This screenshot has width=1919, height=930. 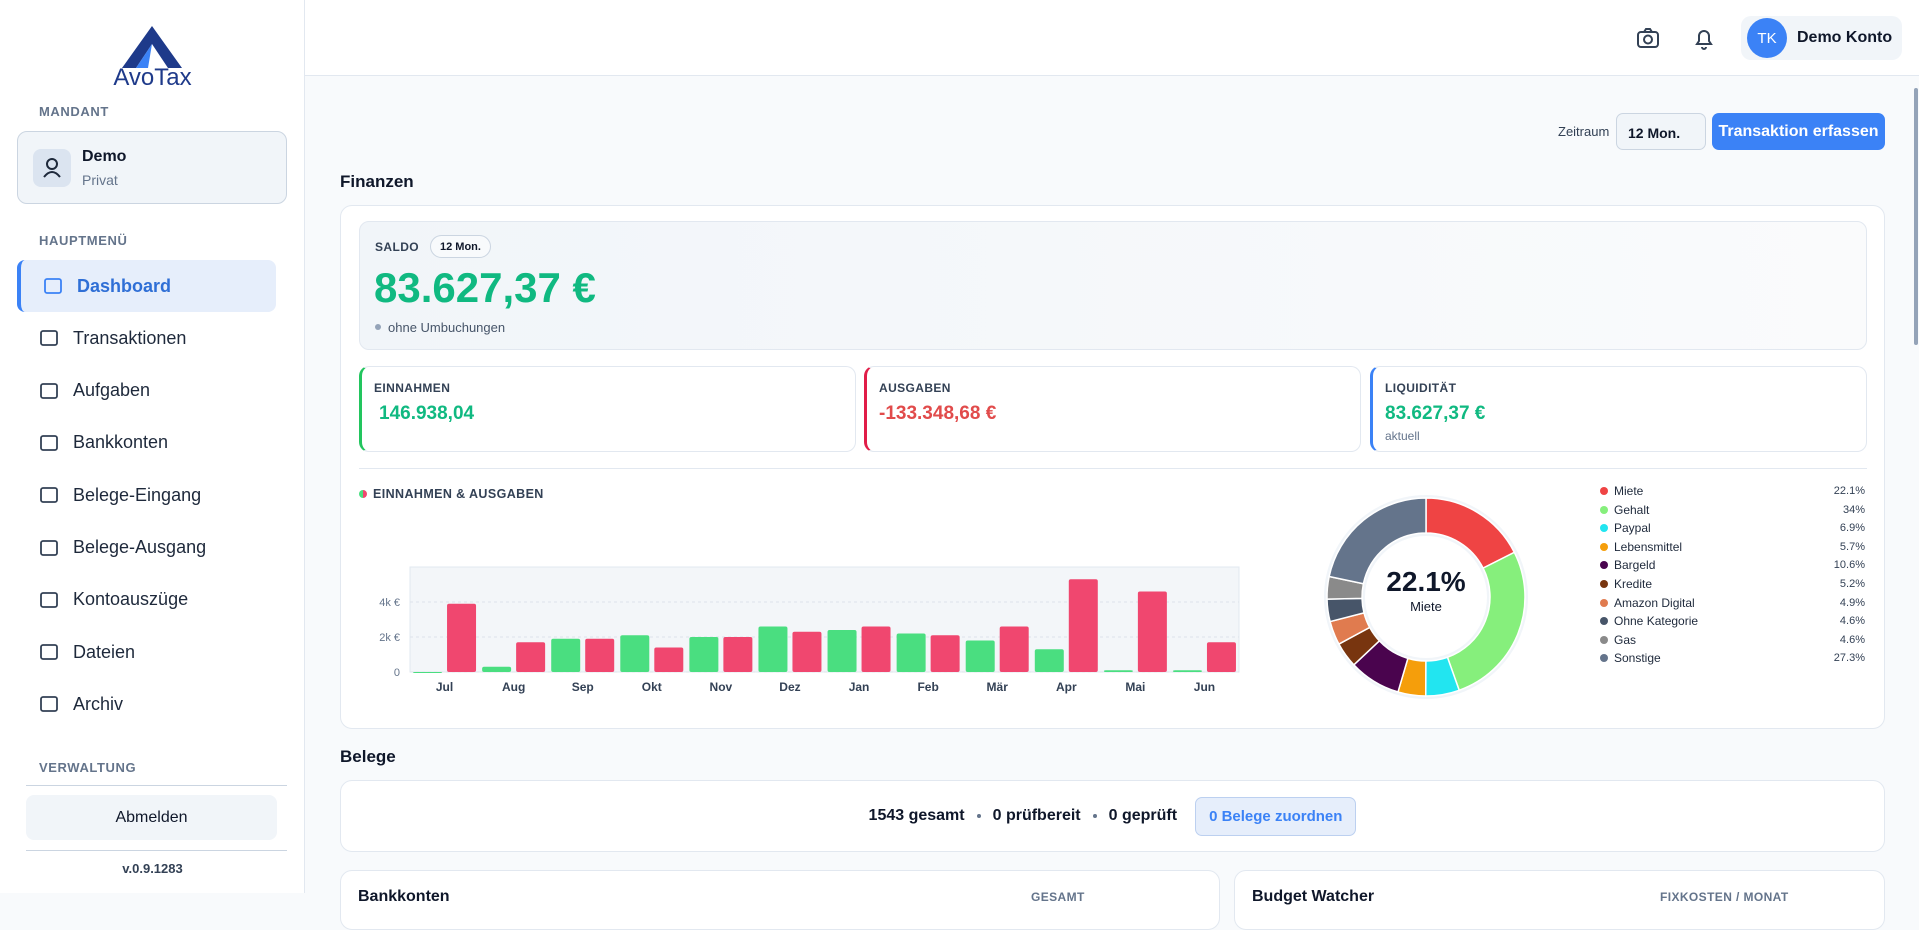 I want to click on camera-icon, so click(x=1648, y=38).